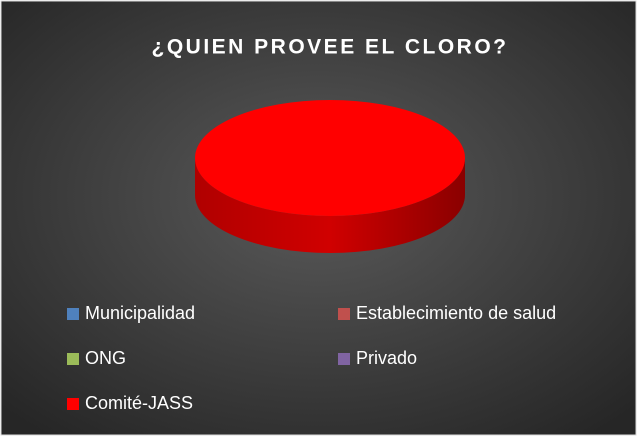 The image size is (637, 436). I want to click on legend-label: ONG, so click(105, 358).